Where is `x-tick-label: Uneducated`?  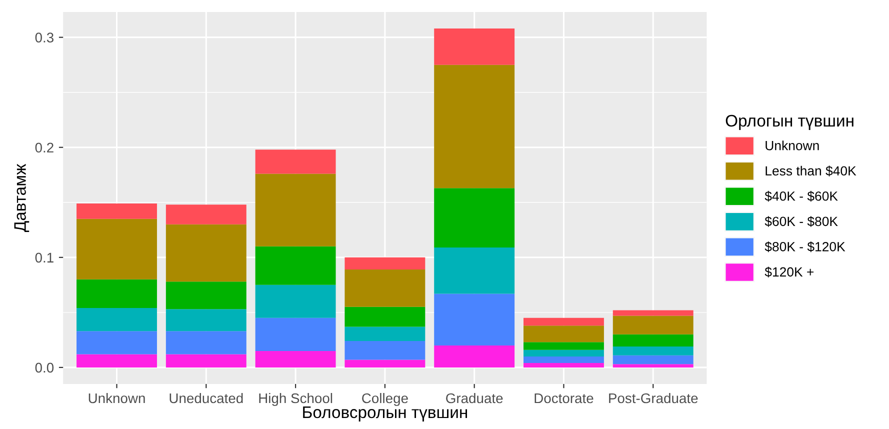 x-tick-label: Uneducated is located at coordinates (206, 398).